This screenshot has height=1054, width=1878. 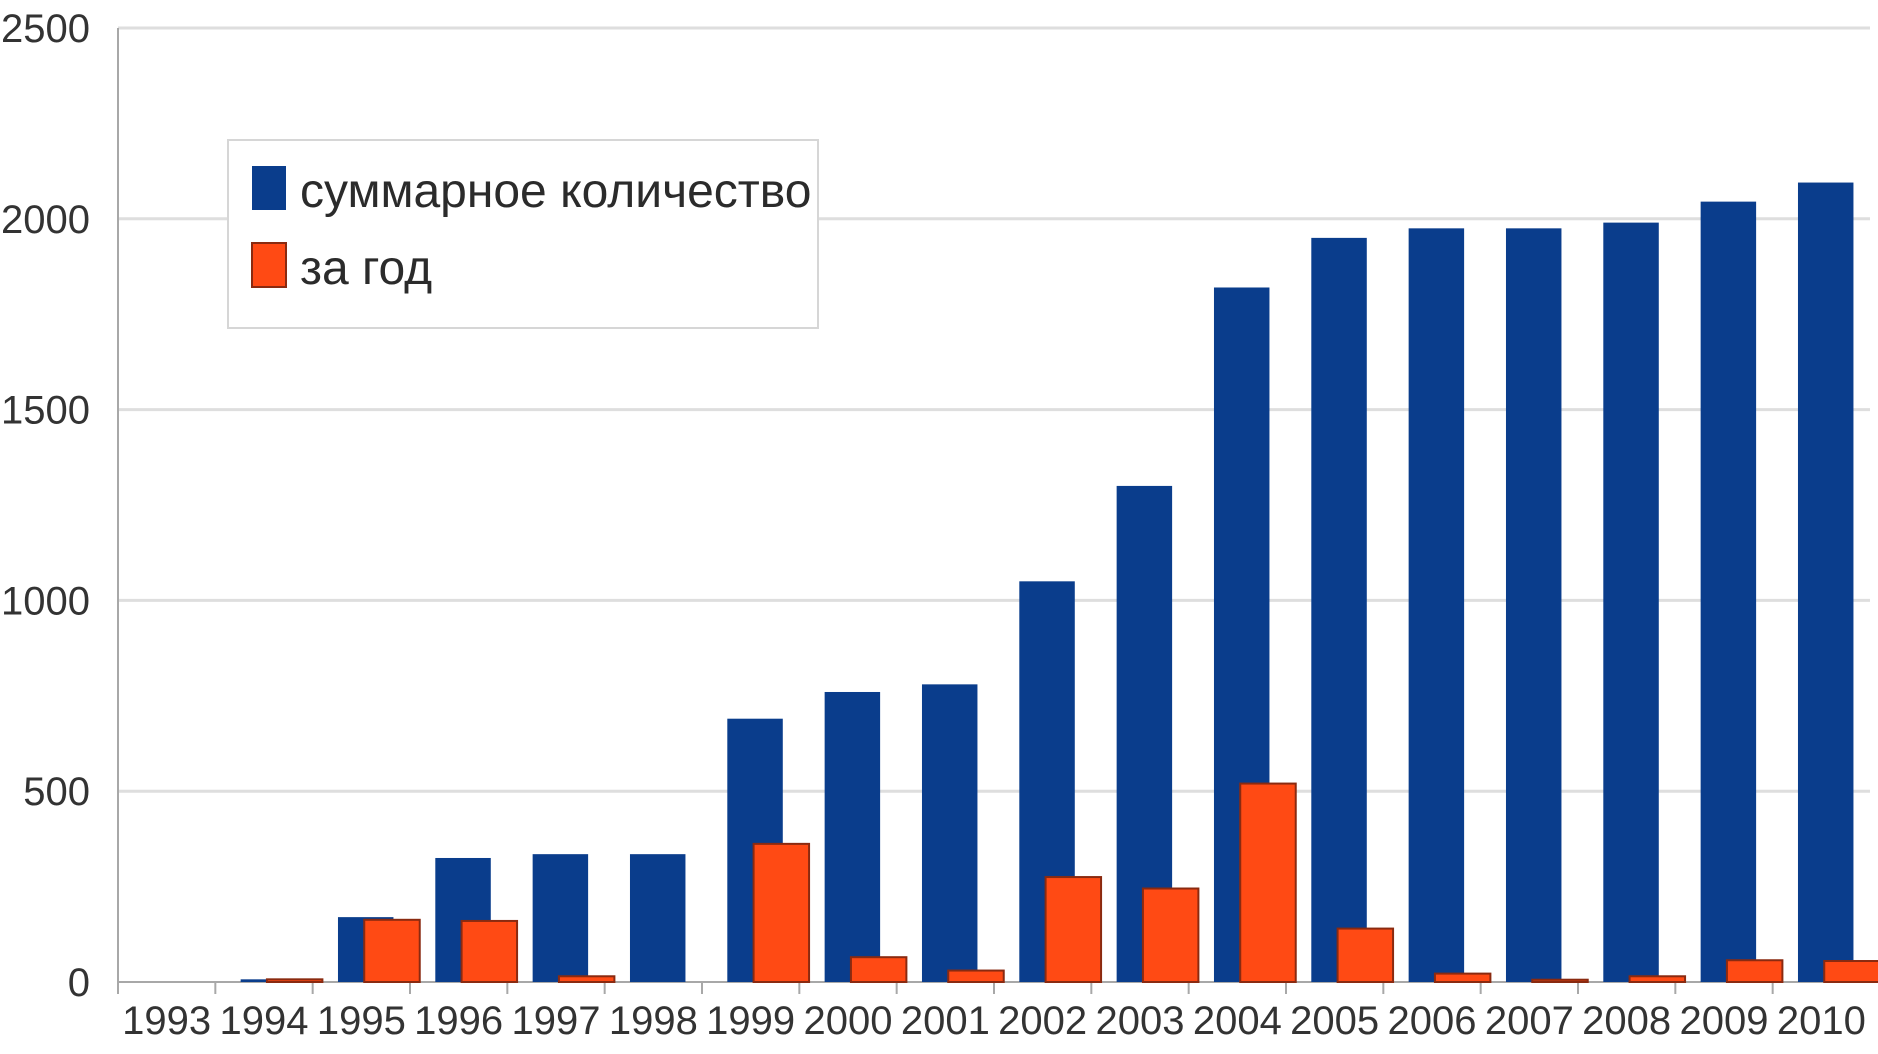 What do you see at coordinates (586, 979) in the screenshot?
I see `bar-series1-1997` at bounding box center [586, 979].